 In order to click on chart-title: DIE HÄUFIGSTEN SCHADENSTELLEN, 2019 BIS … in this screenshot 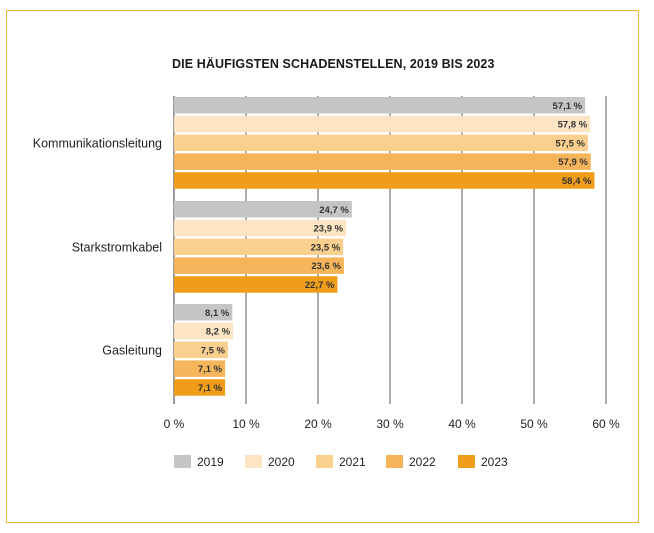, I will do `click(333, 64)`.